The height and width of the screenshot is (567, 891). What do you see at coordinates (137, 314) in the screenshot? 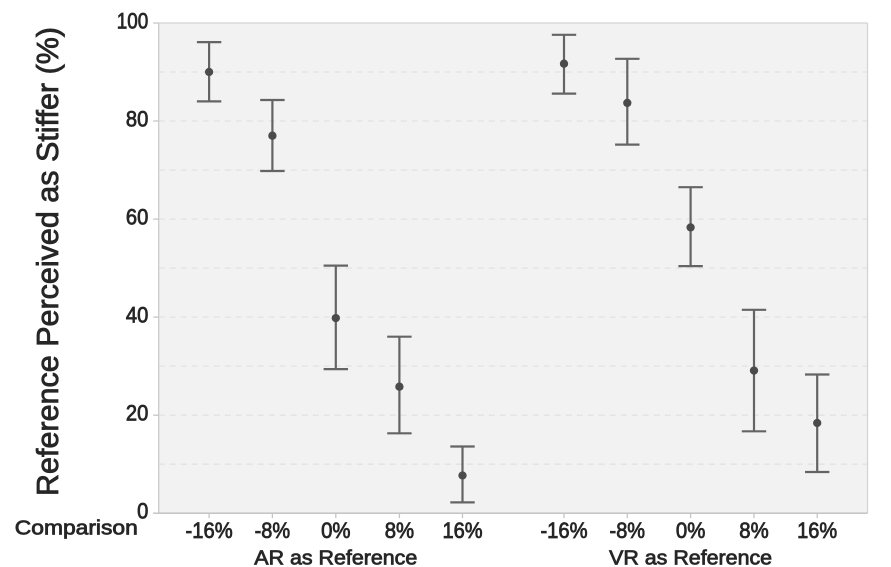
I see `svg-text: 40` at bounding box center [137, 314].